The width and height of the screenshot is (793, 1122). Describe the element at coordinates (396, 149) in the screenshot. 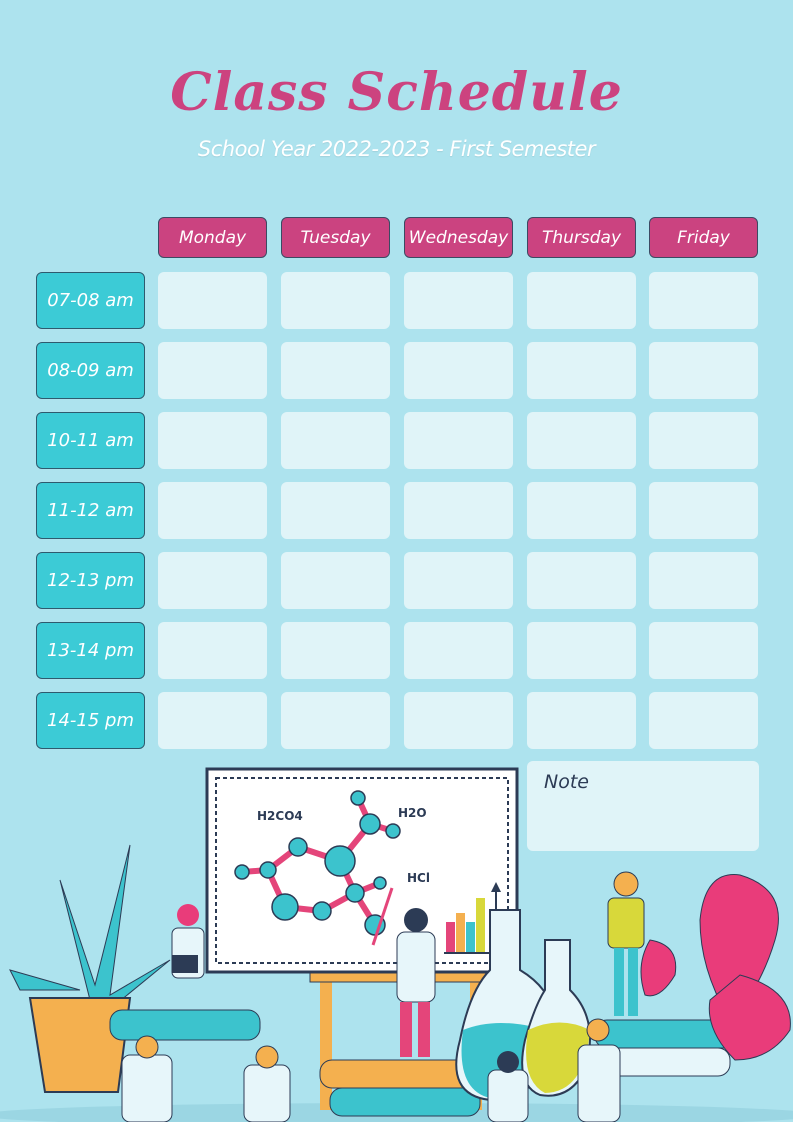

I see `page-subtitle: School Year 2022-2023 - First Semester` at that location.